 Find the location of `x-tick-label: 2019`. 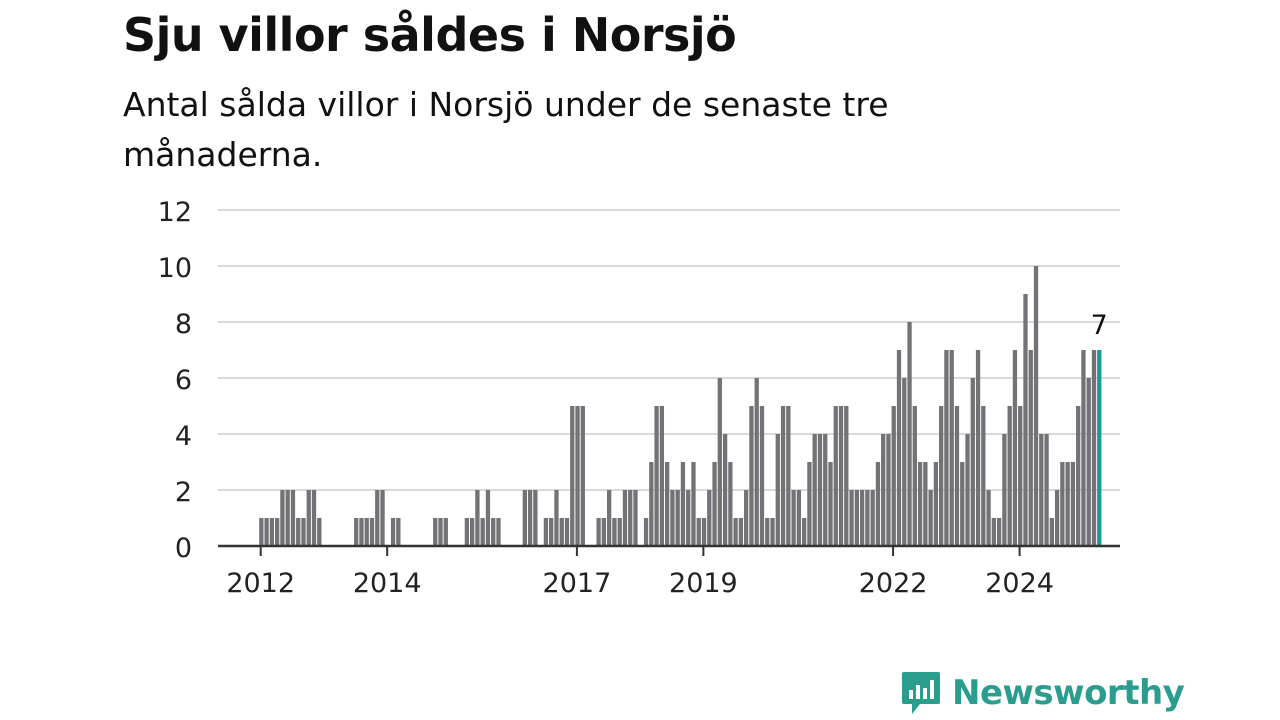

x-tick-label: 2019 is located at coordinates (703, 583).